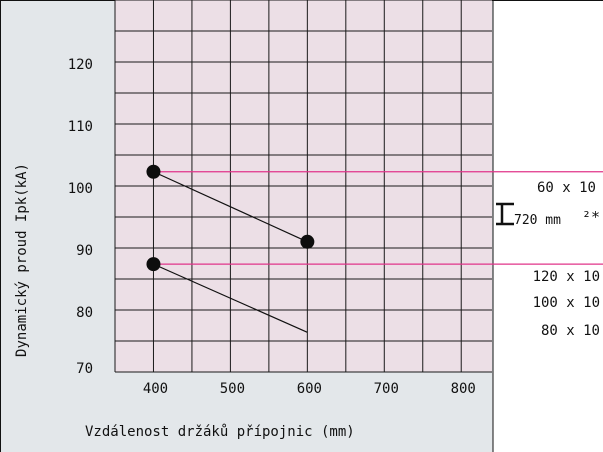  Describe the element at coordinates (22, 260) in the screenshot. I see `y-axis-title: Dynamický proud Ipk(kA)` at that location.